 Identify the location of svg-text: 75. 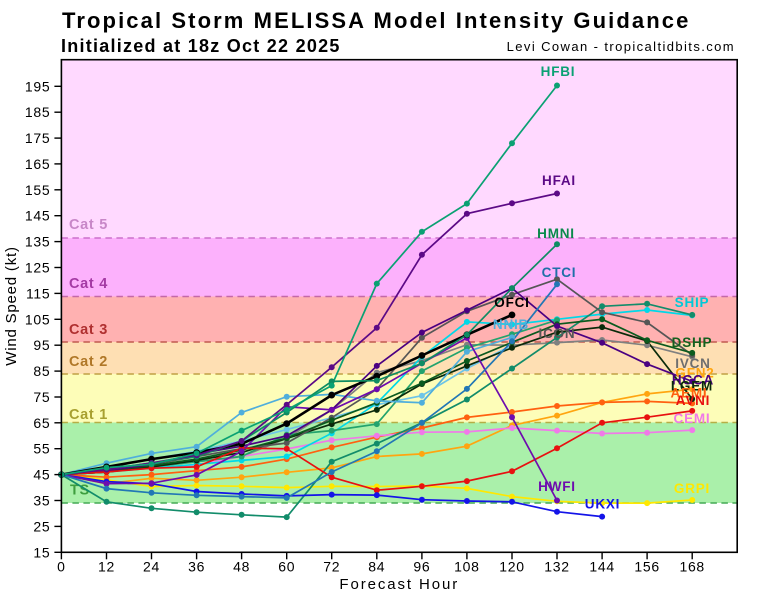
(41, 397).